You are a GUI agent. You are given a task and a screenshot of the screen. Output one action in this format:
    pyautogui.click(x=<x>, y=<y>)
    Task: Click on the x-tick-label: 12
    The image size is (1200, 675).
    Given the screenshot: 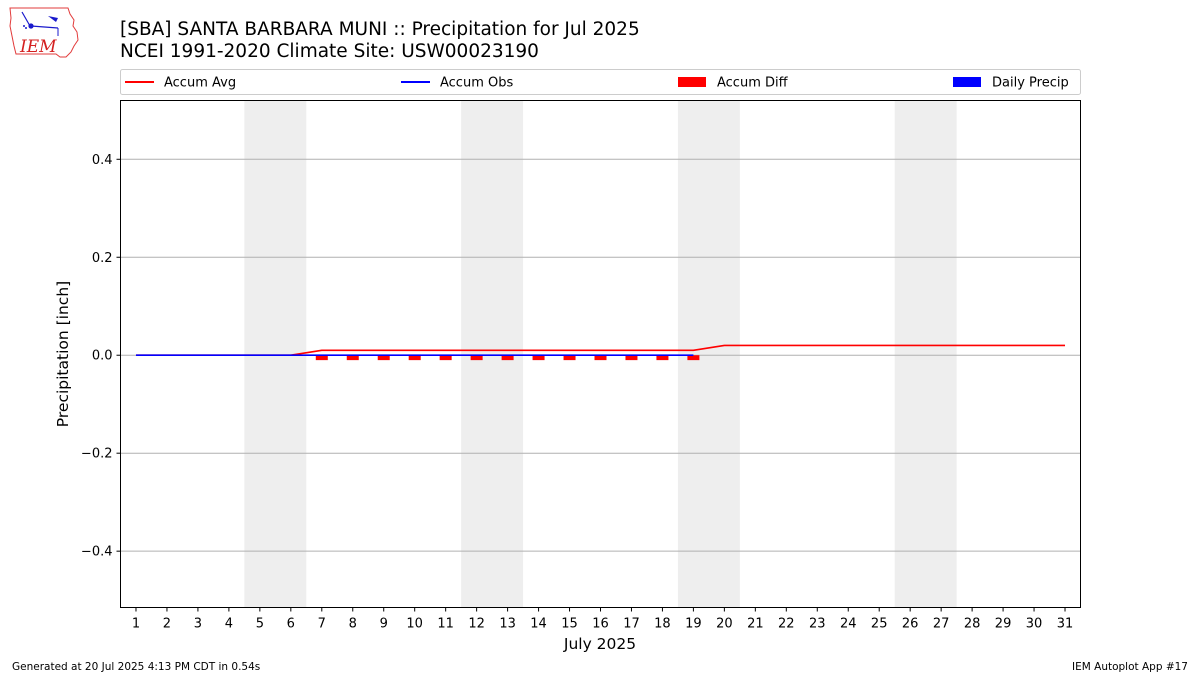 What is the action you would take?
    pyautogui.click(x=476, y=624)
    